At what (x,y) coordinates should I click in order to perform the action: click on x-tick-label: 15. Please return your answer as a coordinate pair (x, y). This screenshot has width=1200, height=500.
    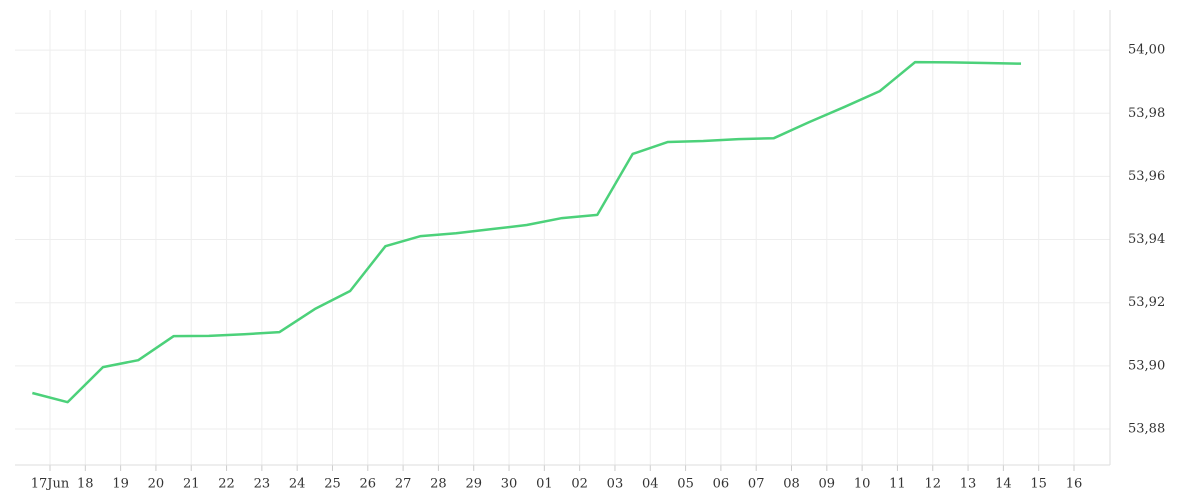
    Looking at the image, I should click on (1038, 484).